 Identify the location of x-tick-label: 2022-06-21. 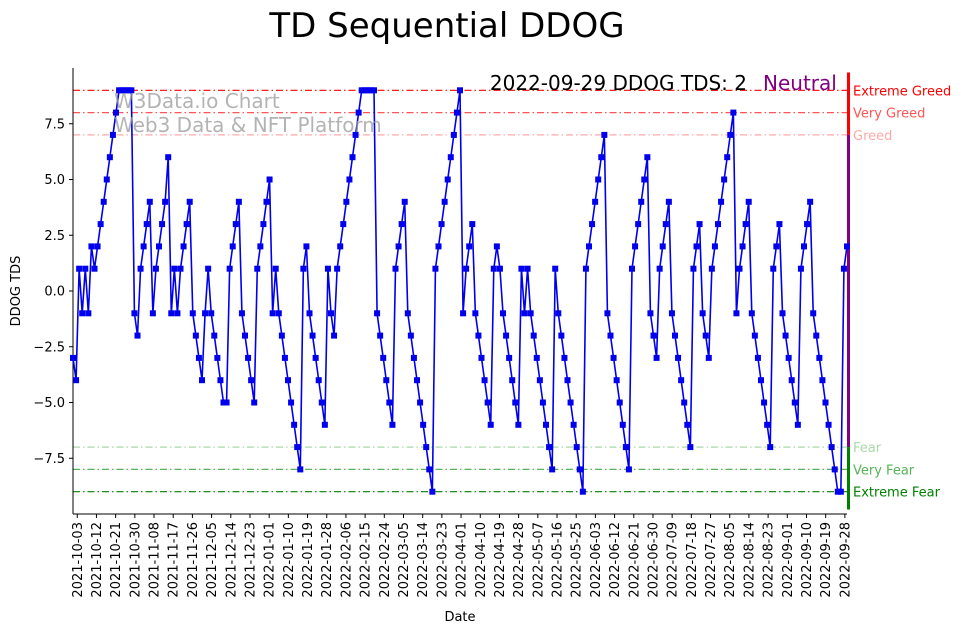
(634, 560).